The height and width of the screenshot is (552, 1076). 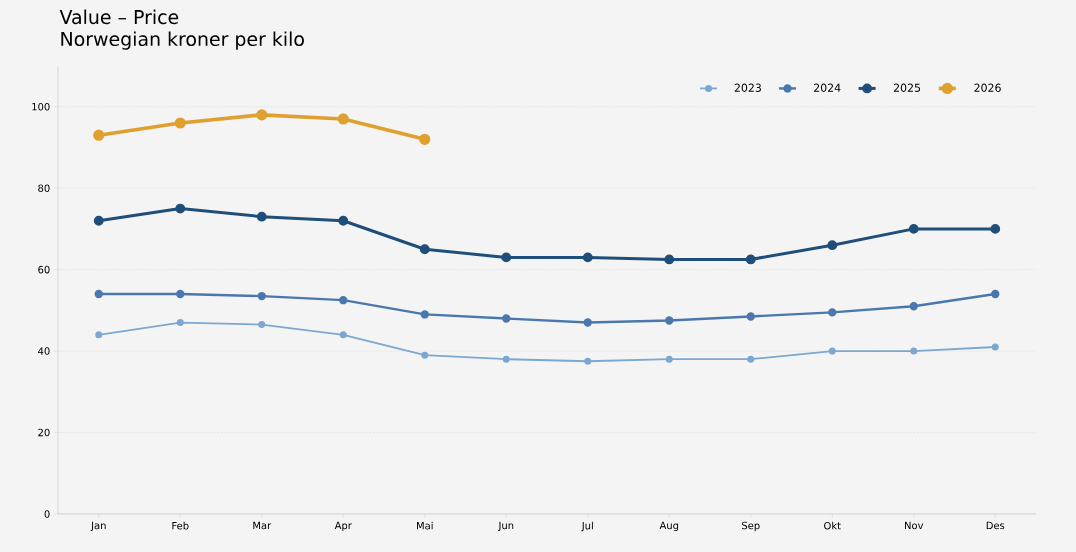 I want to click on x-tick-label: Apr, so click(x=343, y=526).